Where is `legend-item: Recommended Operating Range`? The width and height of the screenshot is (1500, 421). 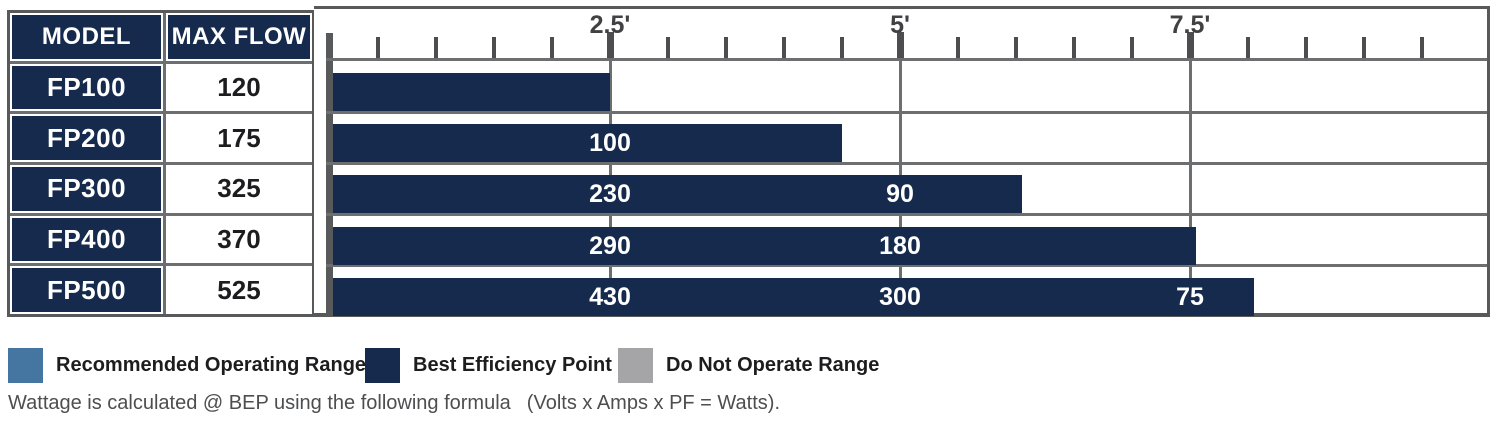
legend-item: Recommended Operating Range is located at coordinates (187, 365).